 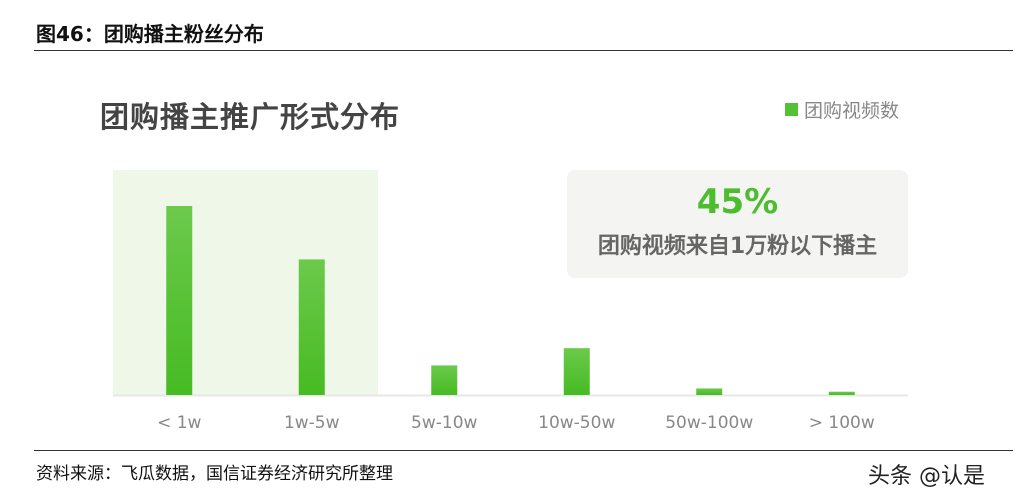 I want to click on figure-title: 图46：团购播主粉丝分布, so click(x=150, y=34).